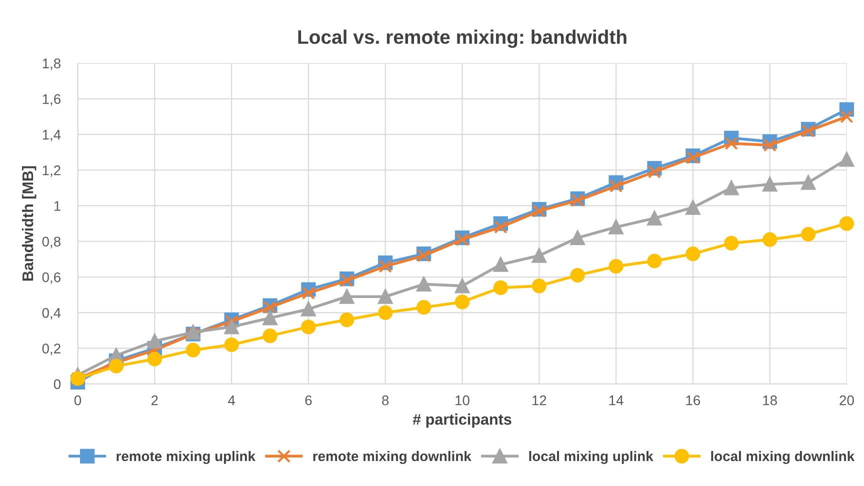 The image size is (864, 486). What do you see at coordinates (57, 206) in the screenshot?
I see `y-tick-label: 1` at bounding box center [57, 206].